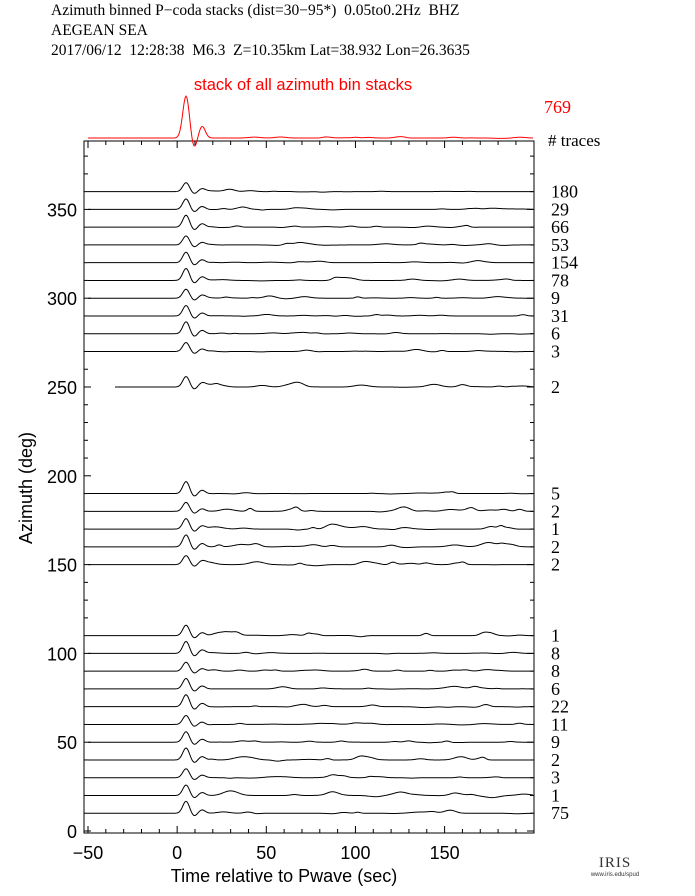 Image resolution: width=695 pixels, height=896 pixels. Describe the element at coordinates (560, 245) in the screenshot. I see `trace-count-label: 53` at that location.